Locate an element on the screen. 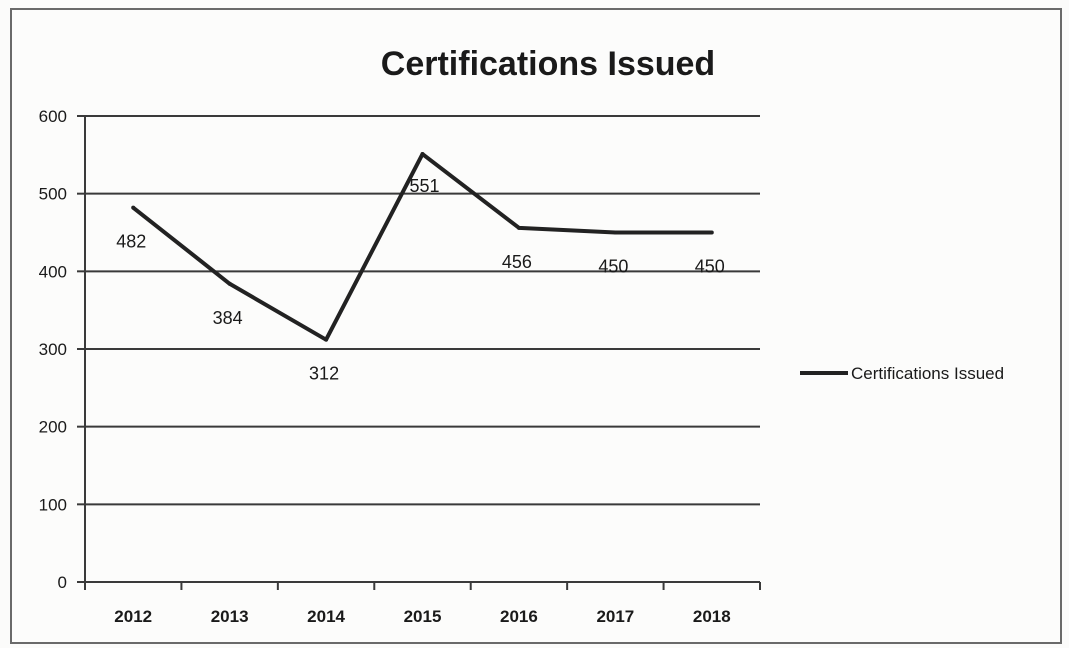 The image size is (1069, 648). x-tick-label: 2018 is located at coordinates (712, 616).